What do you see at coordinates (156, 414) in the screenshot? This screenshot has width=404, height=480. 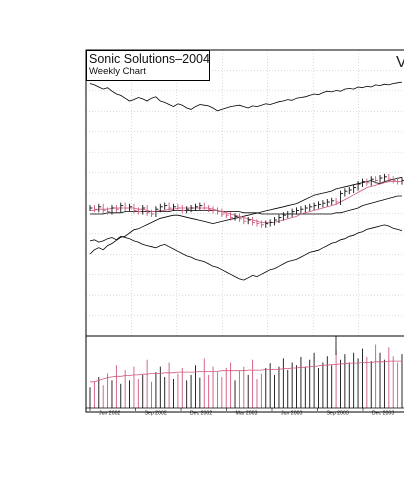 I see `x-tick-label: Sep 2002` at bounding box center [156, 414].